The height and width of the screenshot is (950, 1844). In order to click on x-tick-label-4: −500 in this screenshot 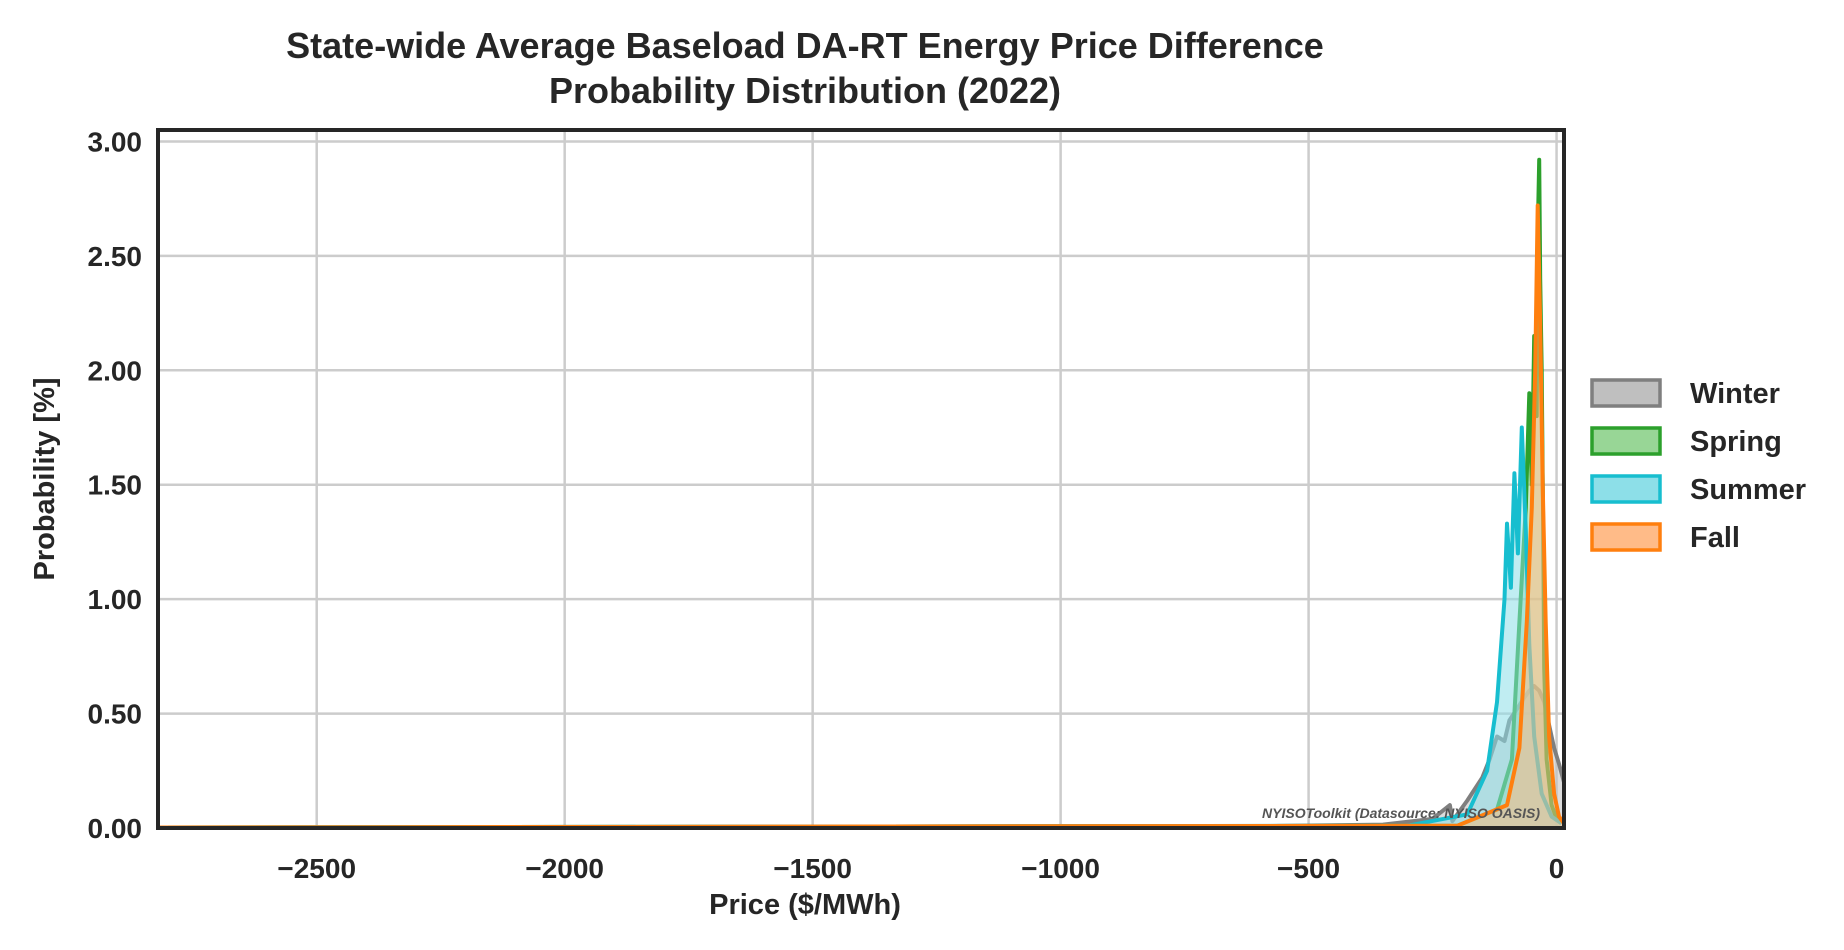, I will do `click(1308, 868)`.